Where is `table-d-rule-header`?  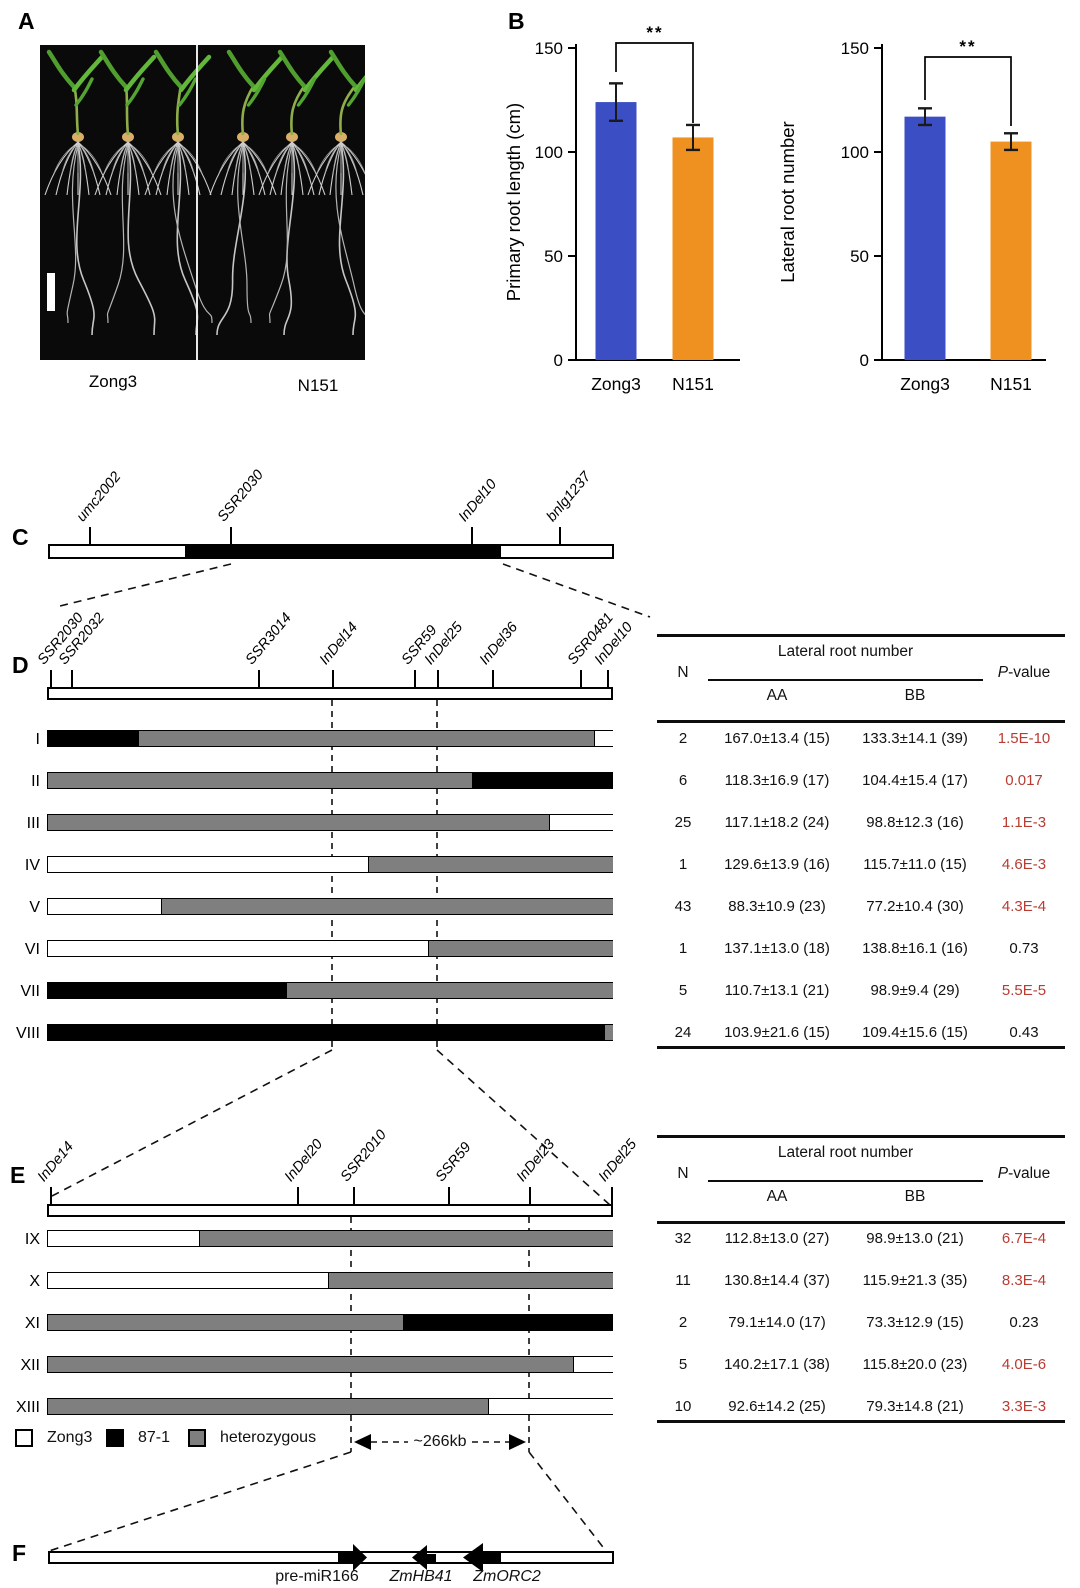 table-d-rule-header is located at coordinates (861, 721).